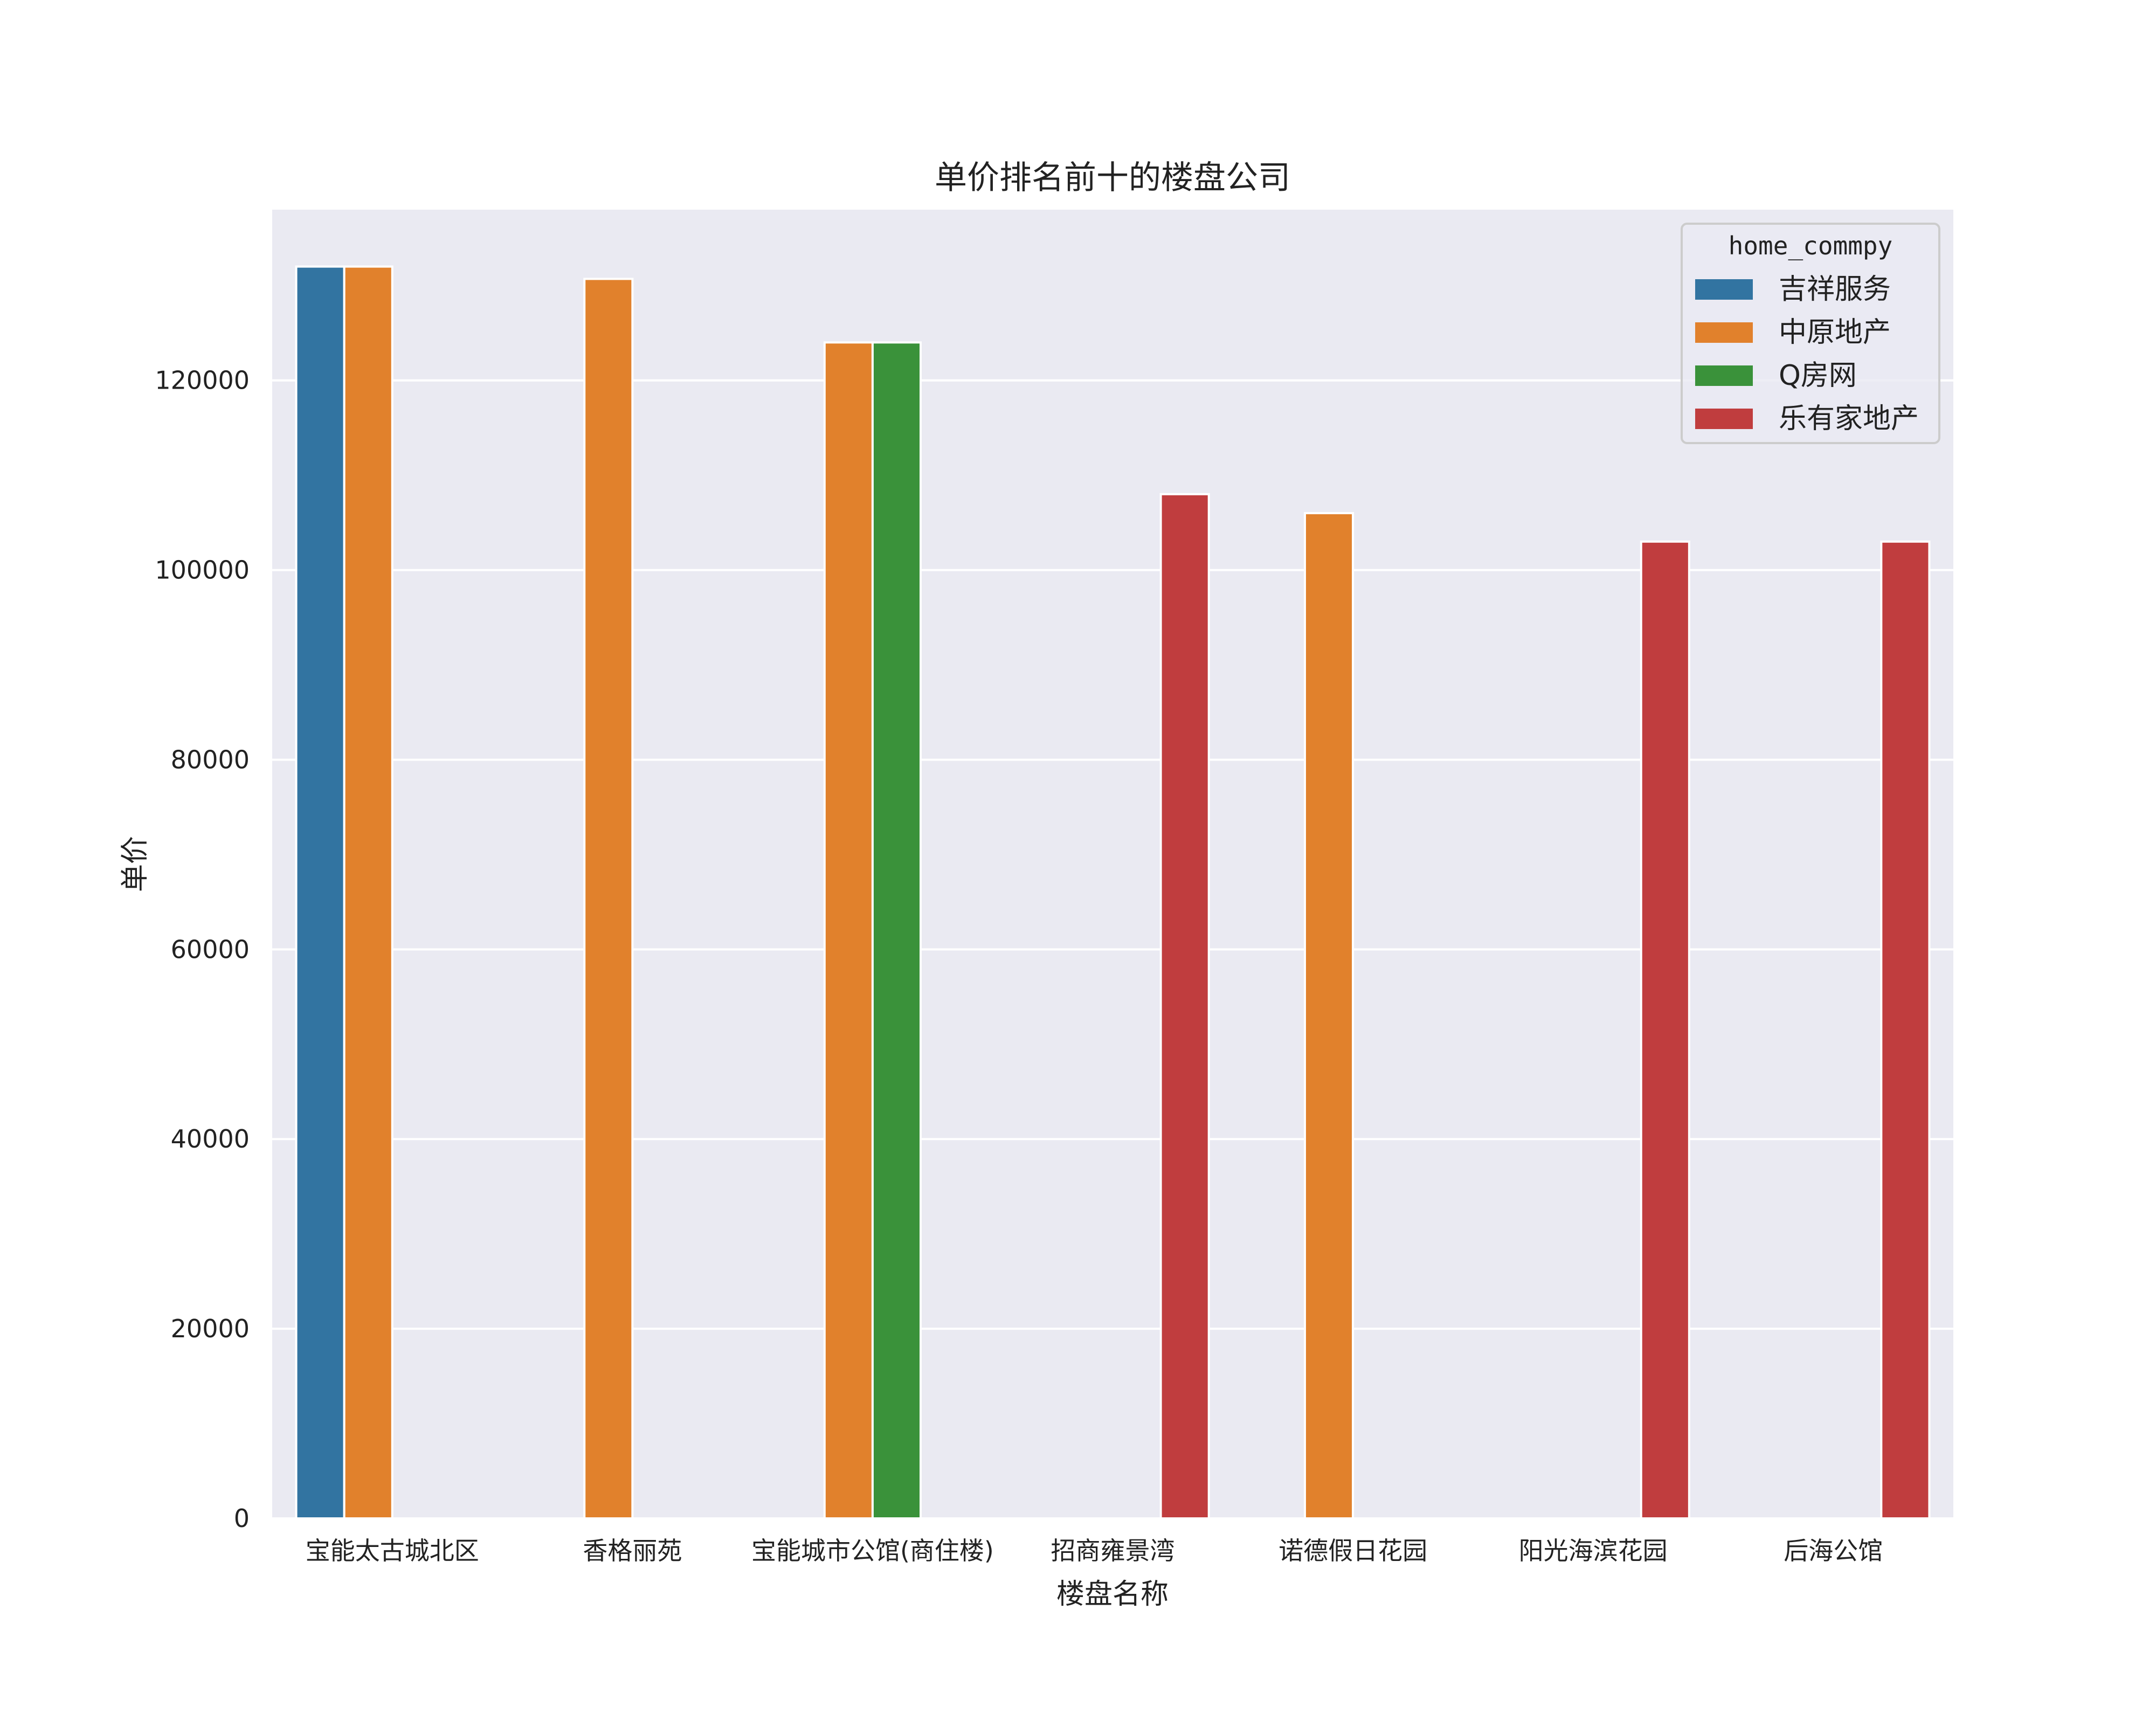  Describe the element at coordinates (632, 1550) in the screenshot. I see `x-tick-label: 香格丽苑` at that location.